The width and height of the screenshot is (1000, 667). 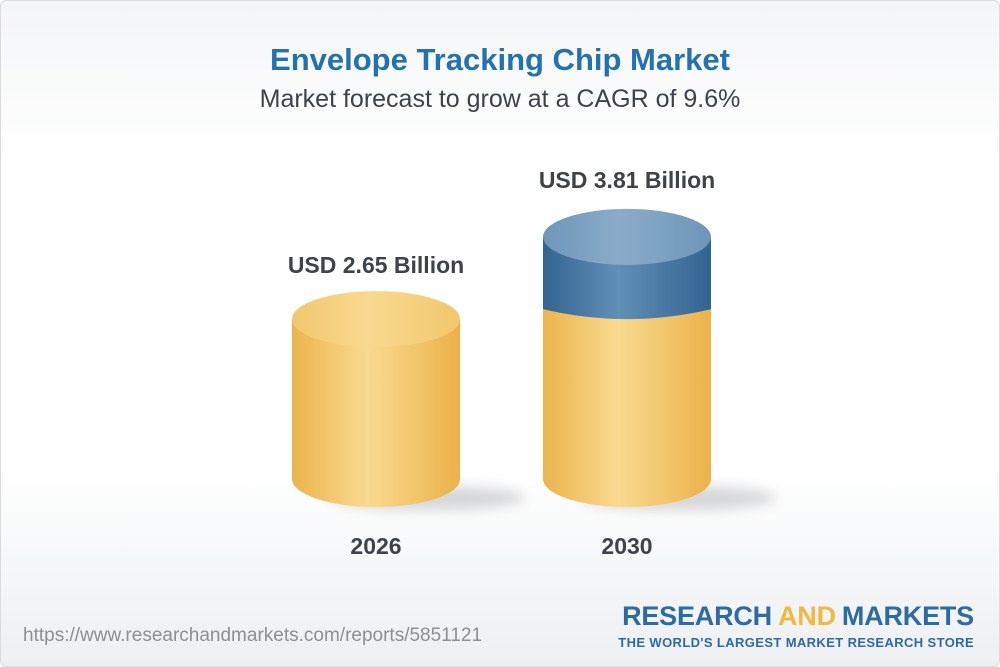 I want to click on bar-2026-top-face, so click(x=376, y=319).